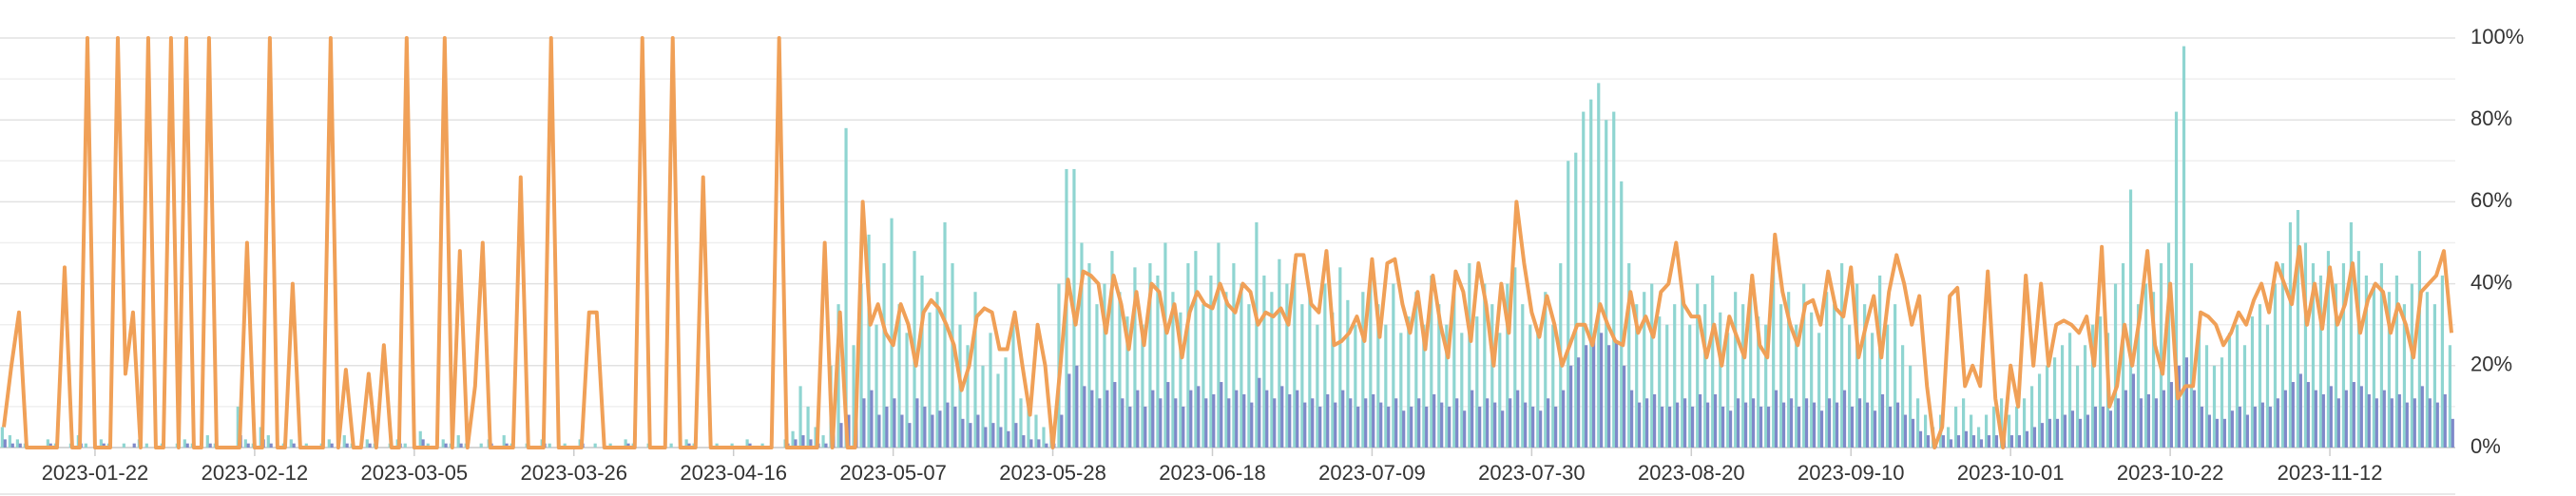 Image resolution: width=2576 pixels, height=496 pixels. Describe the element at coordinates (2497, 36) in the screenshot. I see `y-tick-label: 100%` at that location.